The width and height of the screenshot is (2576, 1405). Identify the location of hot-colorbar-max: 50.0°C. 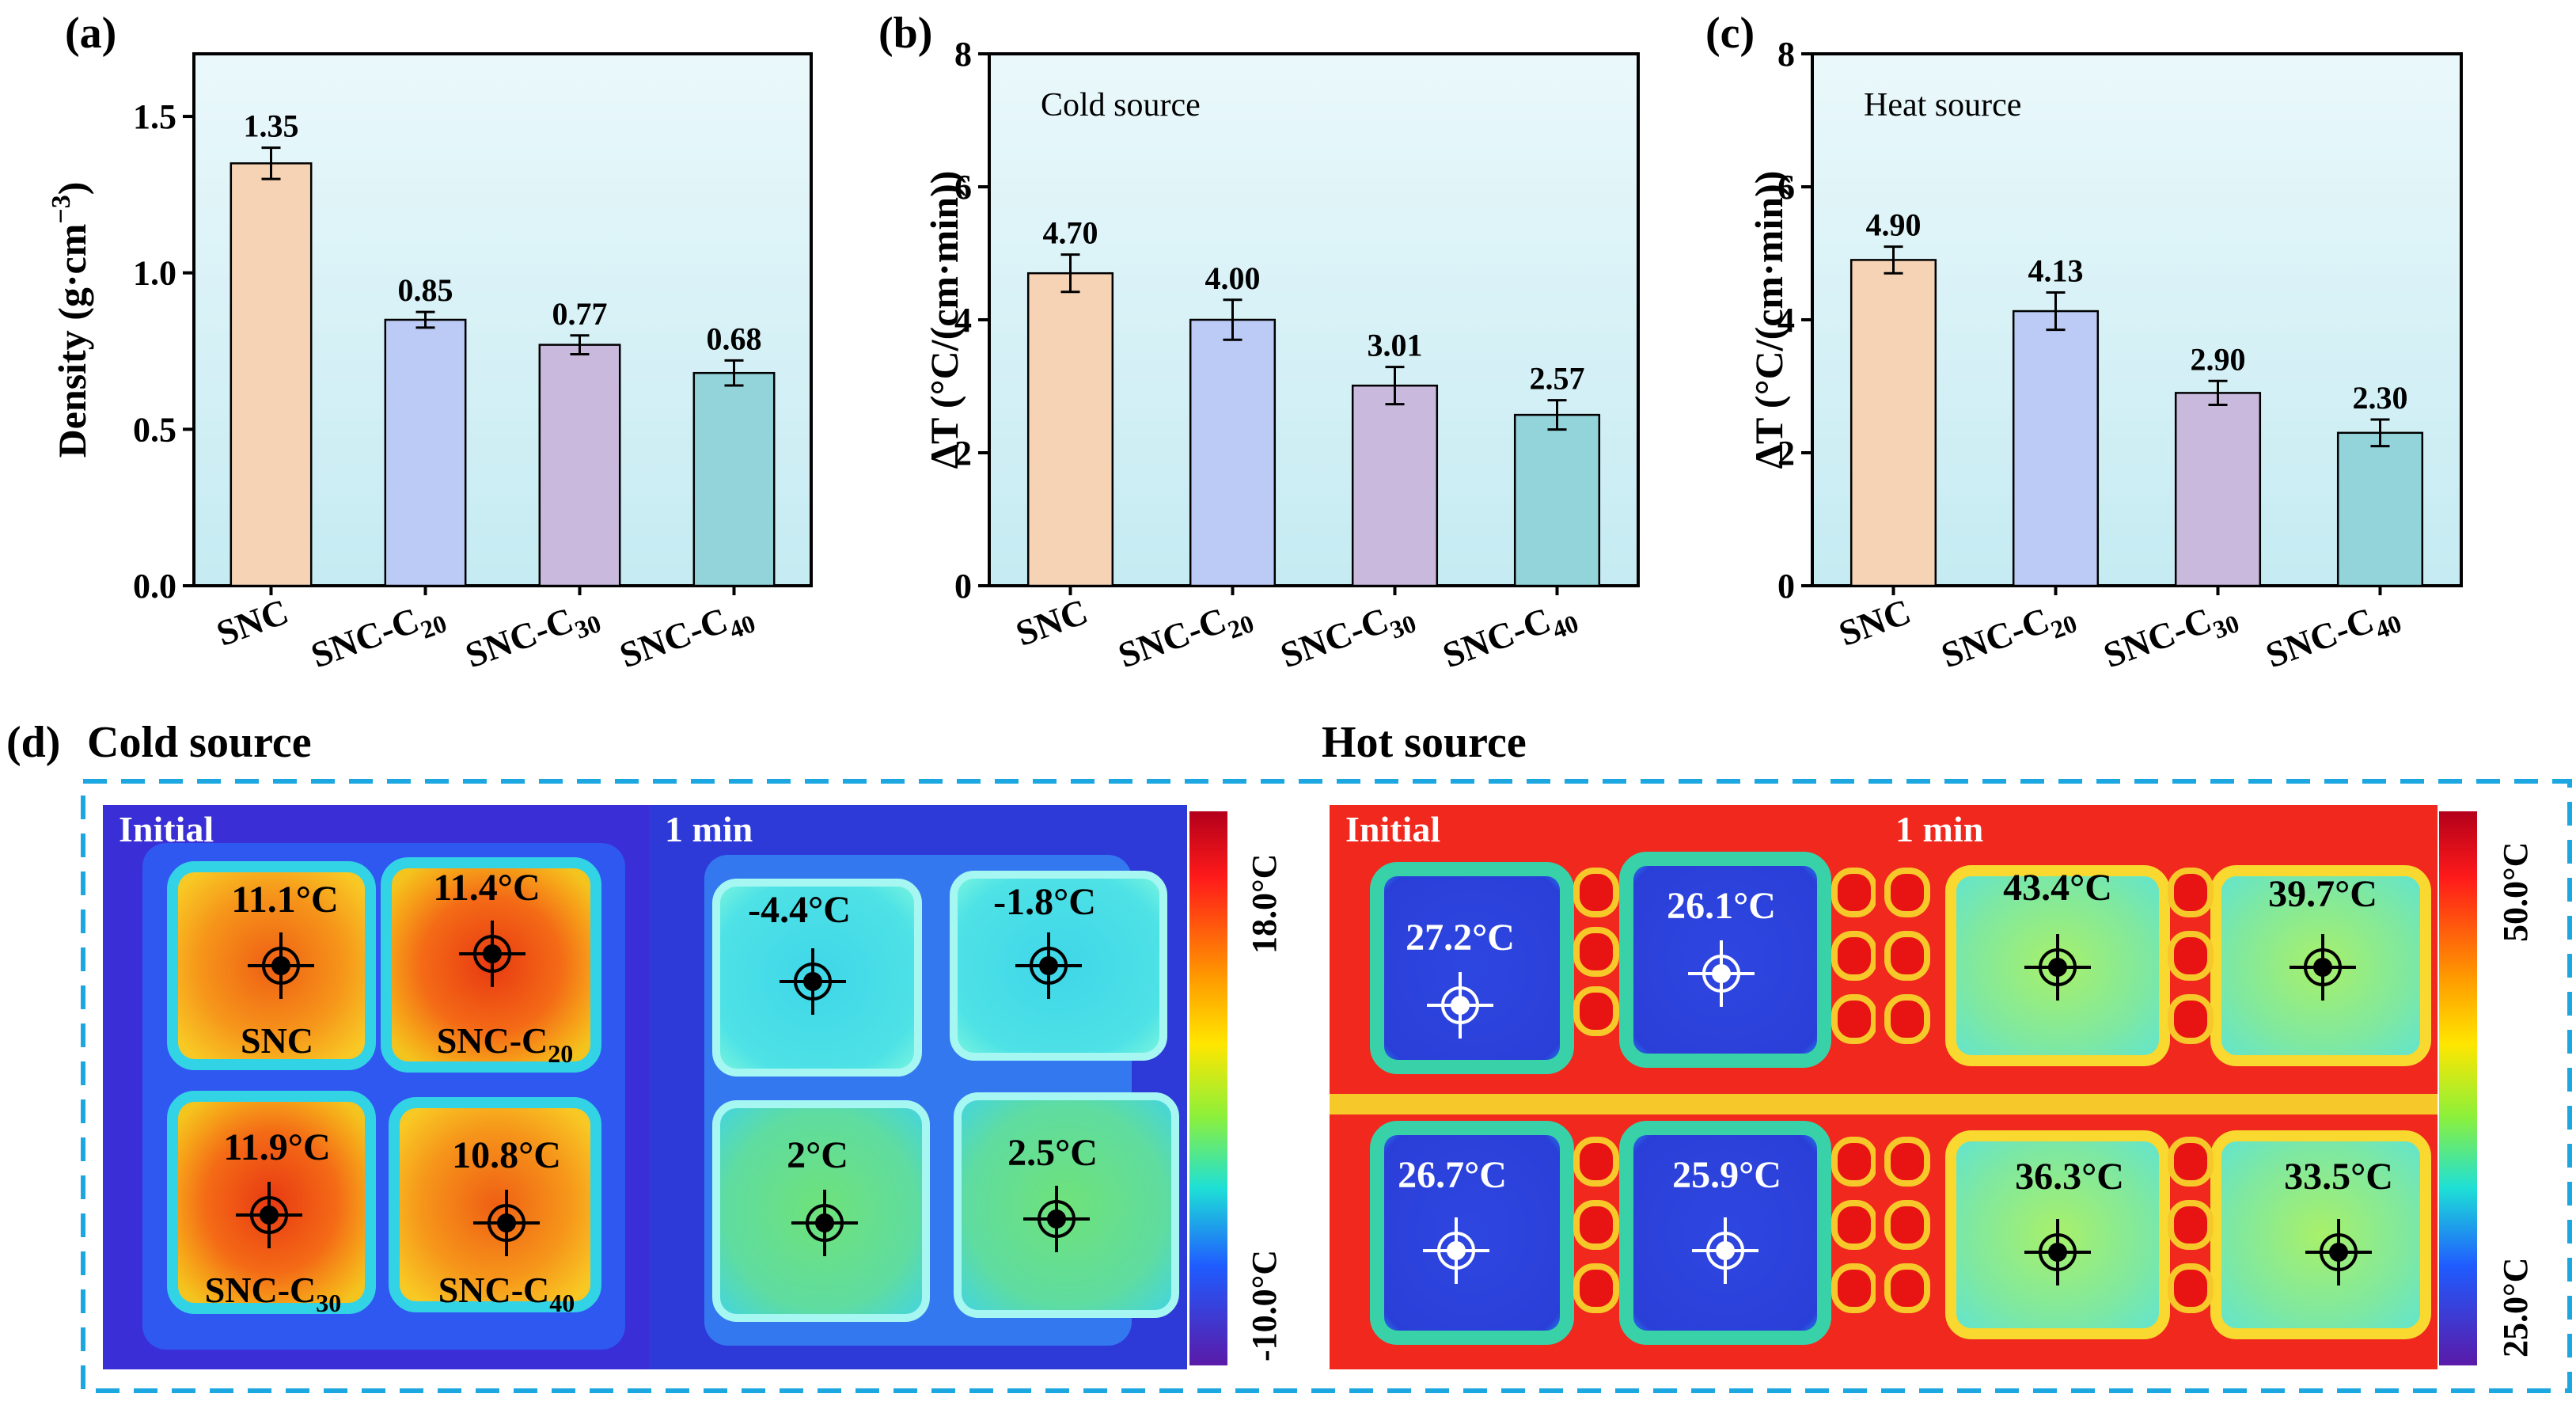
(2515, 892).